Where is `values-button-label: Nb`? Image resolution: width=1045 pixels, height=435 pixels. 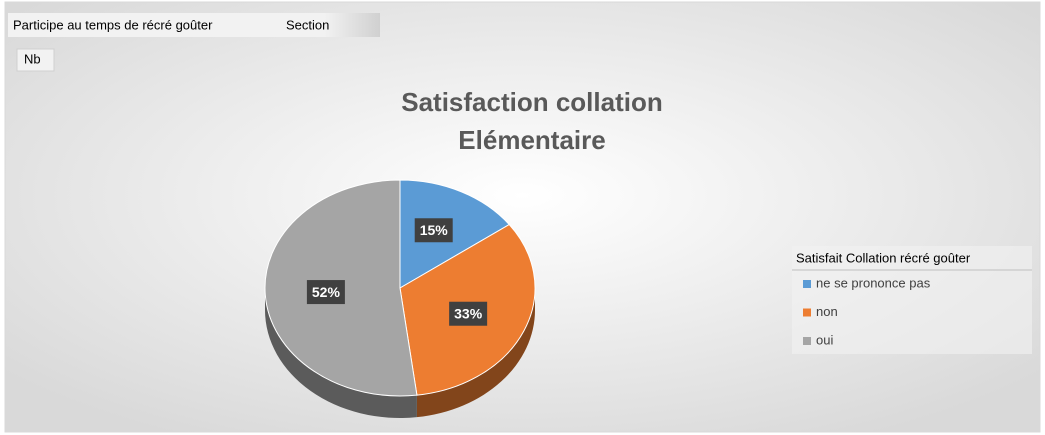
values-button-label: Nb is located at coordinates (32, 58).